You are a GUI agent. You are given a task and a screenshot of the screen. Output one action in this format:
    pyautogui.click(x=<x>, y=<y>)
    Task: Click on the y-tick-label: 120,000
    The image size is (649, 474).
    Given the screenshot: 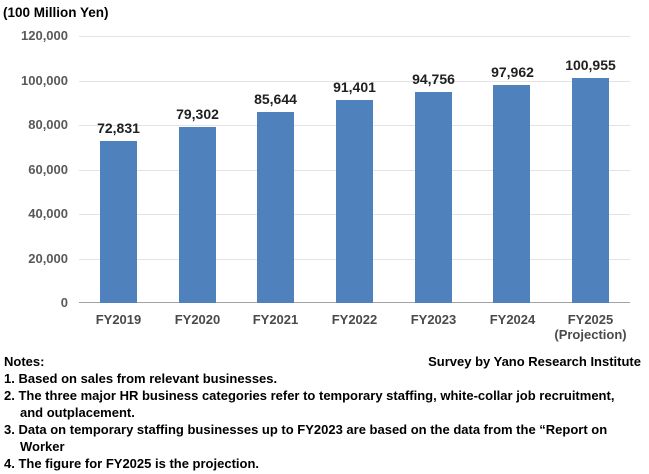 What is the action you would take?
    pyautogui.click(x=44, y=35)
    